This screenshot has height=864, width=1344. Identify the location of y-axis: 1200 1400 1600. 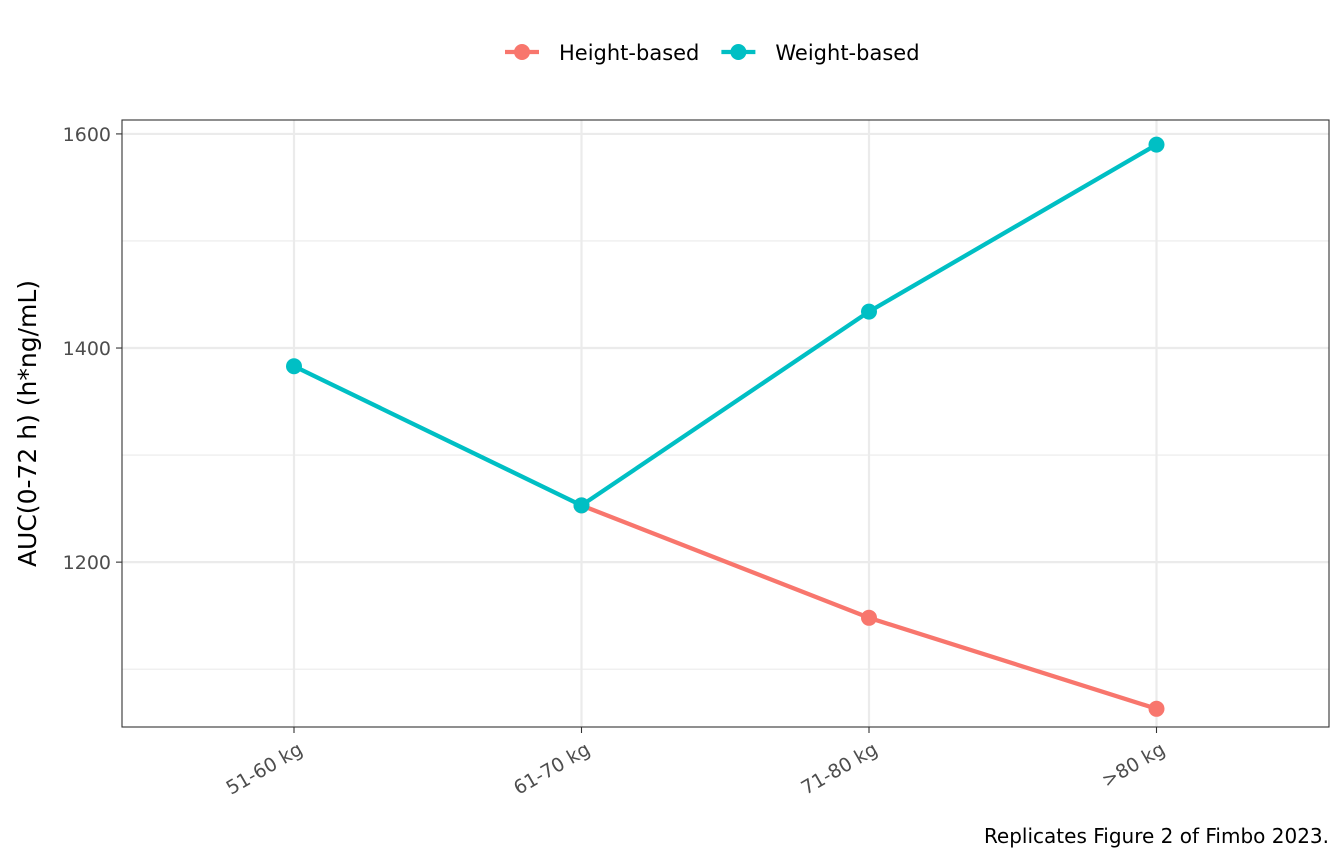
(92, 349).